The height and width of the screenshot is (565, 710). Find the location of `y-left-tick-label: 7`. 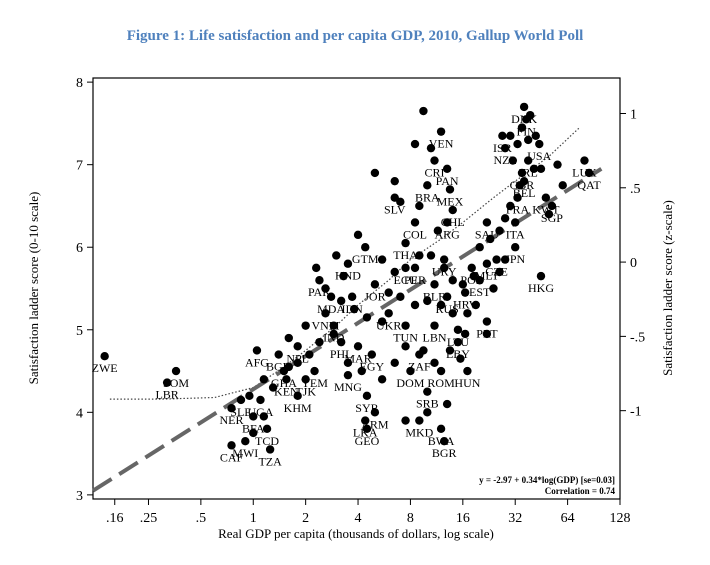

y-left-tick-label: 7 is located at coordinates (79, 166).